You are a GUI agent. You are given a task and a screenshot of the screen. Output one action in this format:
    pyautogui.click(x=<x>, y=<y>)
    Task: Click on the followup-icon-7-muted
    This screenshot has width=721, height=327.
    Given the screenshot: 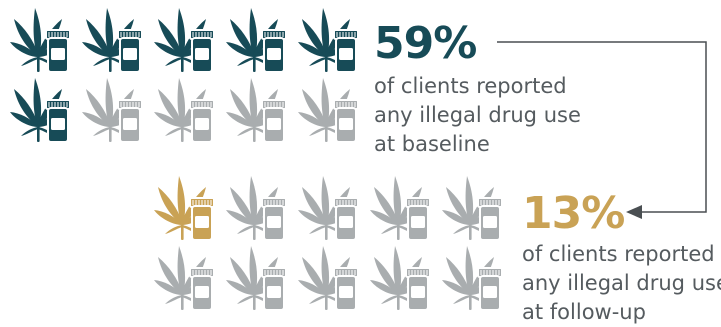 What is the action you would take?
    pyautogui.click(x=259, y=277)
    